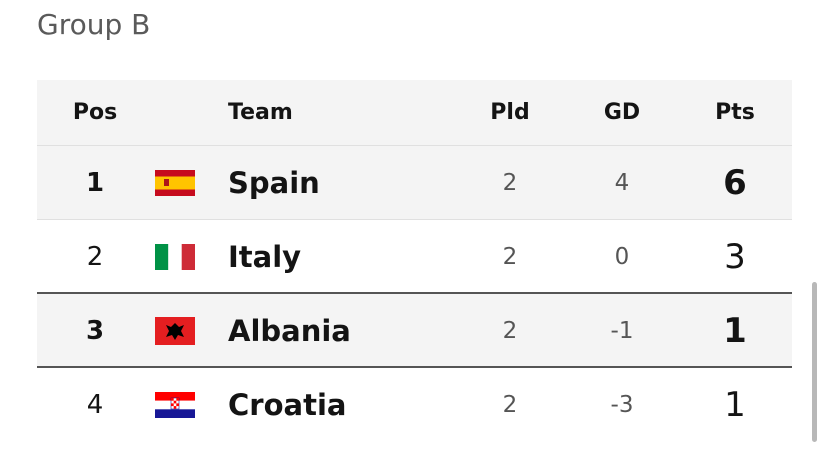 The image size is (828, 452). Describe the element at coordinates (95, 112) in the screenshot. I see `header-cell: Pos` at that location.